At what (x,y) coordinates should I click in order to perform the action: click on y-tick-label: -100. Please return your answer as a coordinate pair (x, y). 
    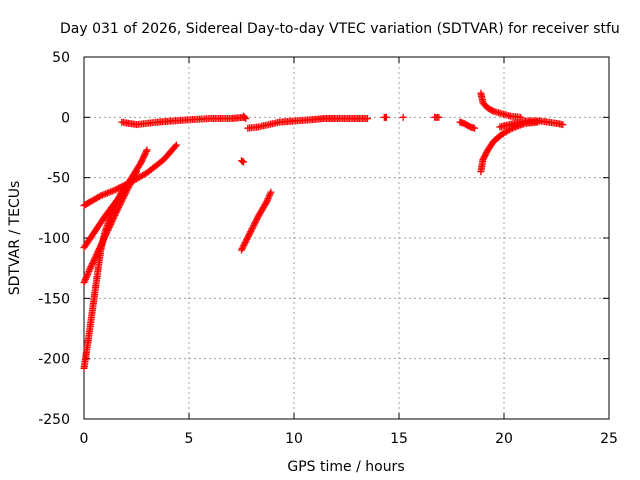
    Looking at the image, I should click on (54, 239).